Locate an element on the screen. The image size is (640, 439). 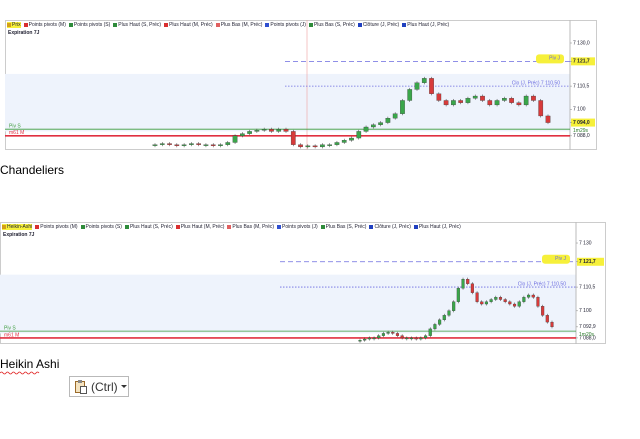
legend-label: Plus Haut (M, Préc) is located at coordinates (191, 25).